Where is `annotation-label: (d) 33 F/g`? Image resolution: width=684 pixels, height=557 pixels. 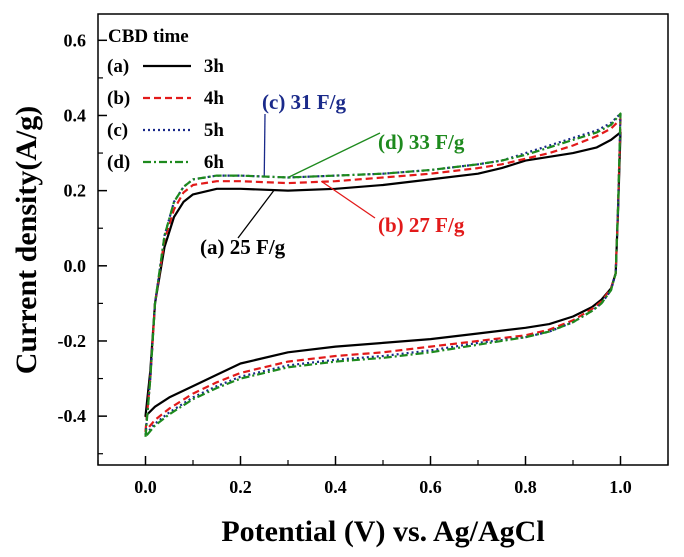
annotation-label: (d) 33 F/g is located at coordinates (421, 142).